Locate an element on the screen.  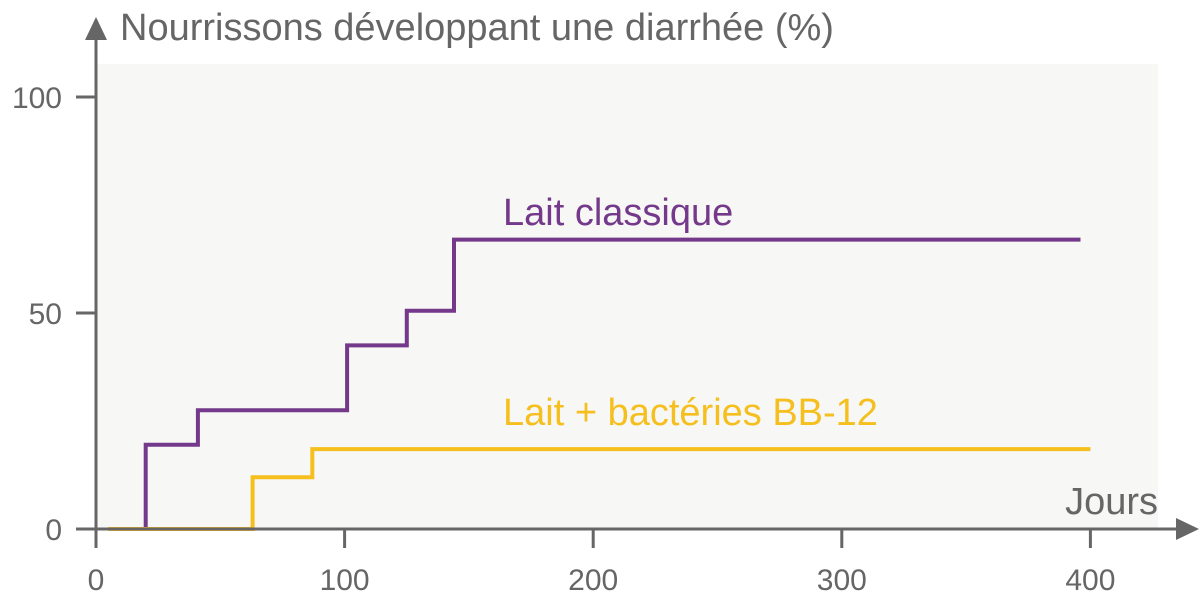
y-tick-label-100: 100 is located at coordinates (37, 98).